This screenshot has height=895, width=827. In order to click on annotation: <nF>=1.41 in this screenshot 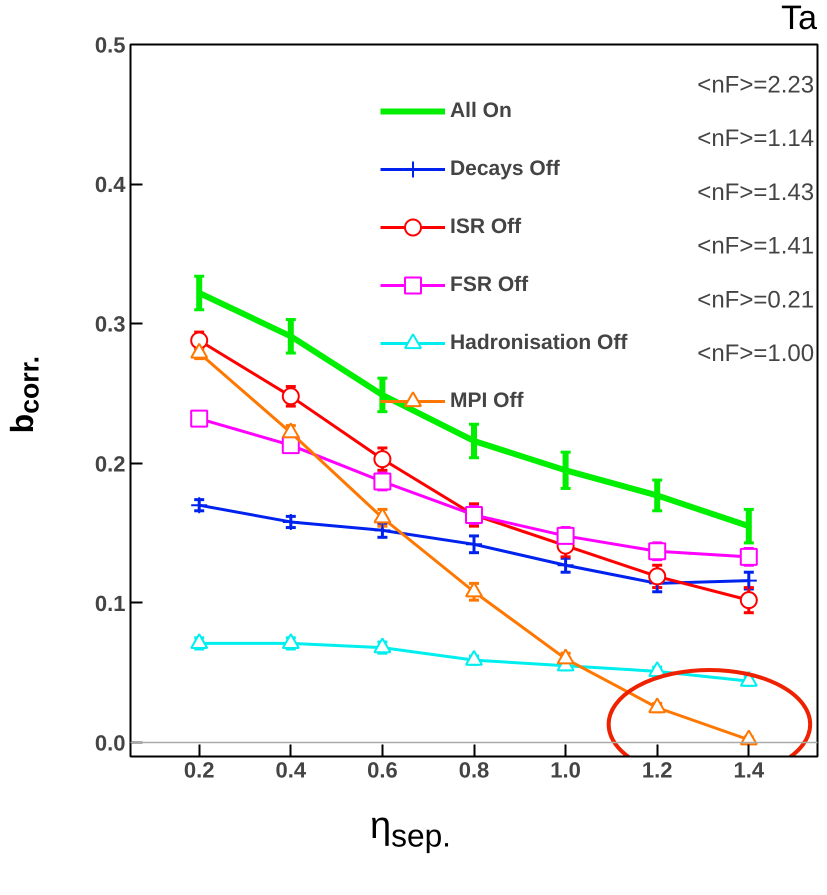, I will do `click(755, 246)`.